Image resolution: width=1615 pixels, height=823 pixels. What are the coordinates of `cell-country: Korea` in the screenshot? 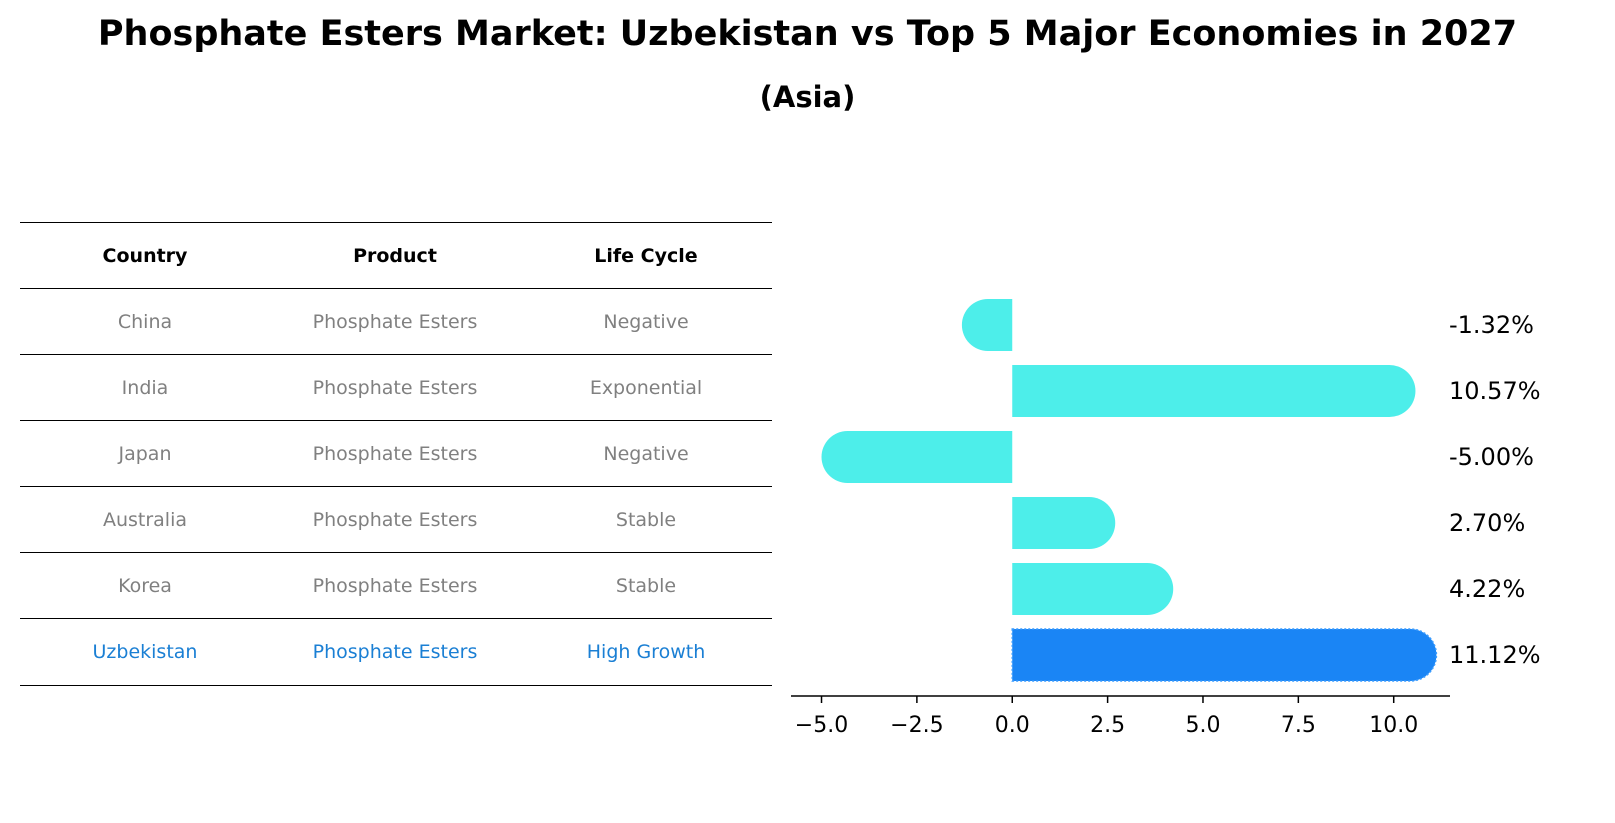 It's located at (145, 585).